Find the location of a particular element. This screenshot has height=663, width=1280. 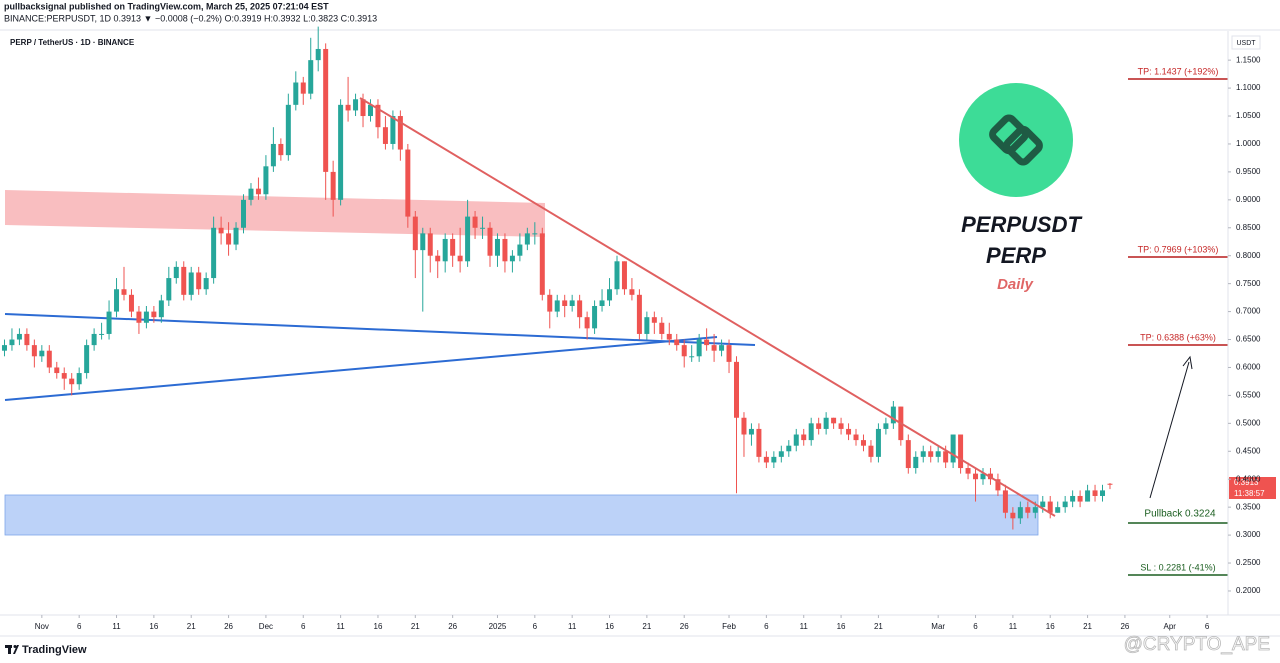

countdown: 11:38:57 is located at coordinates (1249, 493).